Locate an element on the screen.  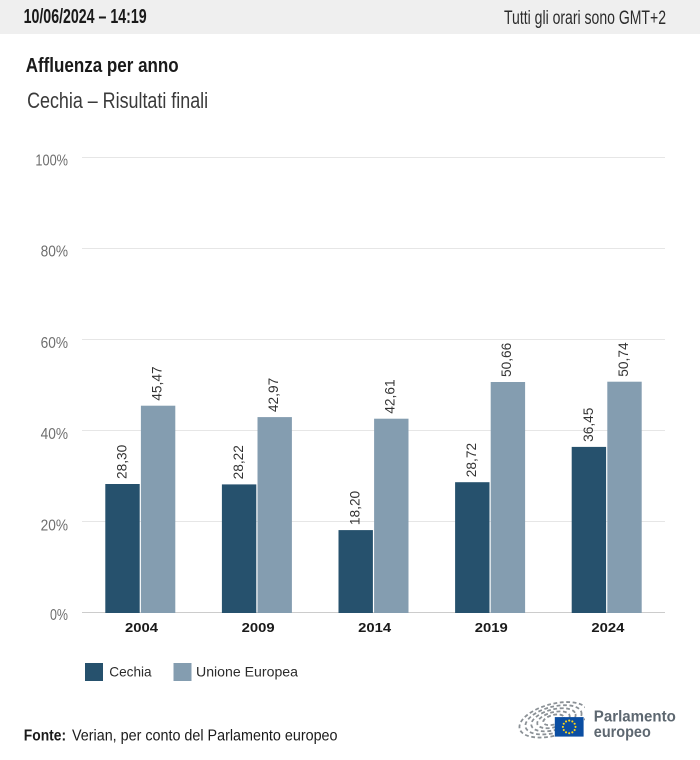
svg-text: 28,22 is located at coordinates (238, 462).